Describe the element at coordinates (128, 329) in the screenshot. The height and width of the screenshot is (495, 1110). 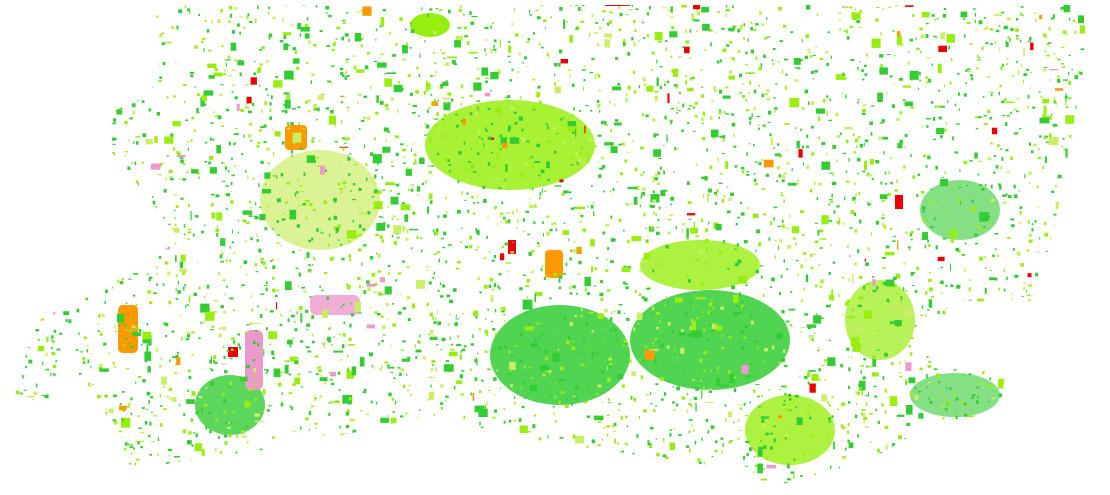
I see `patch` at that location.